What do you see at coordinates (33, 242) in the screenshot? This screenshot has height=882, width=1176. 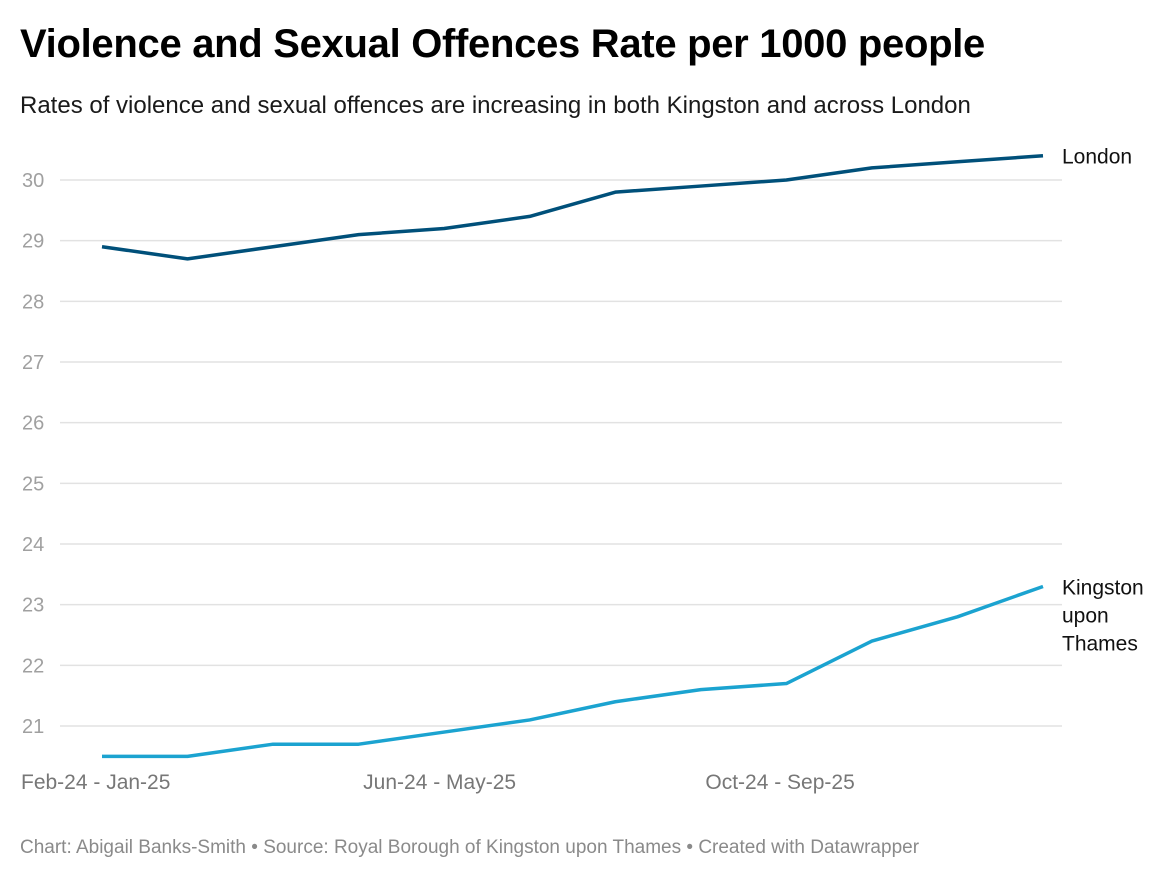 I see `y-tick-label: 29` at bounding box center [33, 242].